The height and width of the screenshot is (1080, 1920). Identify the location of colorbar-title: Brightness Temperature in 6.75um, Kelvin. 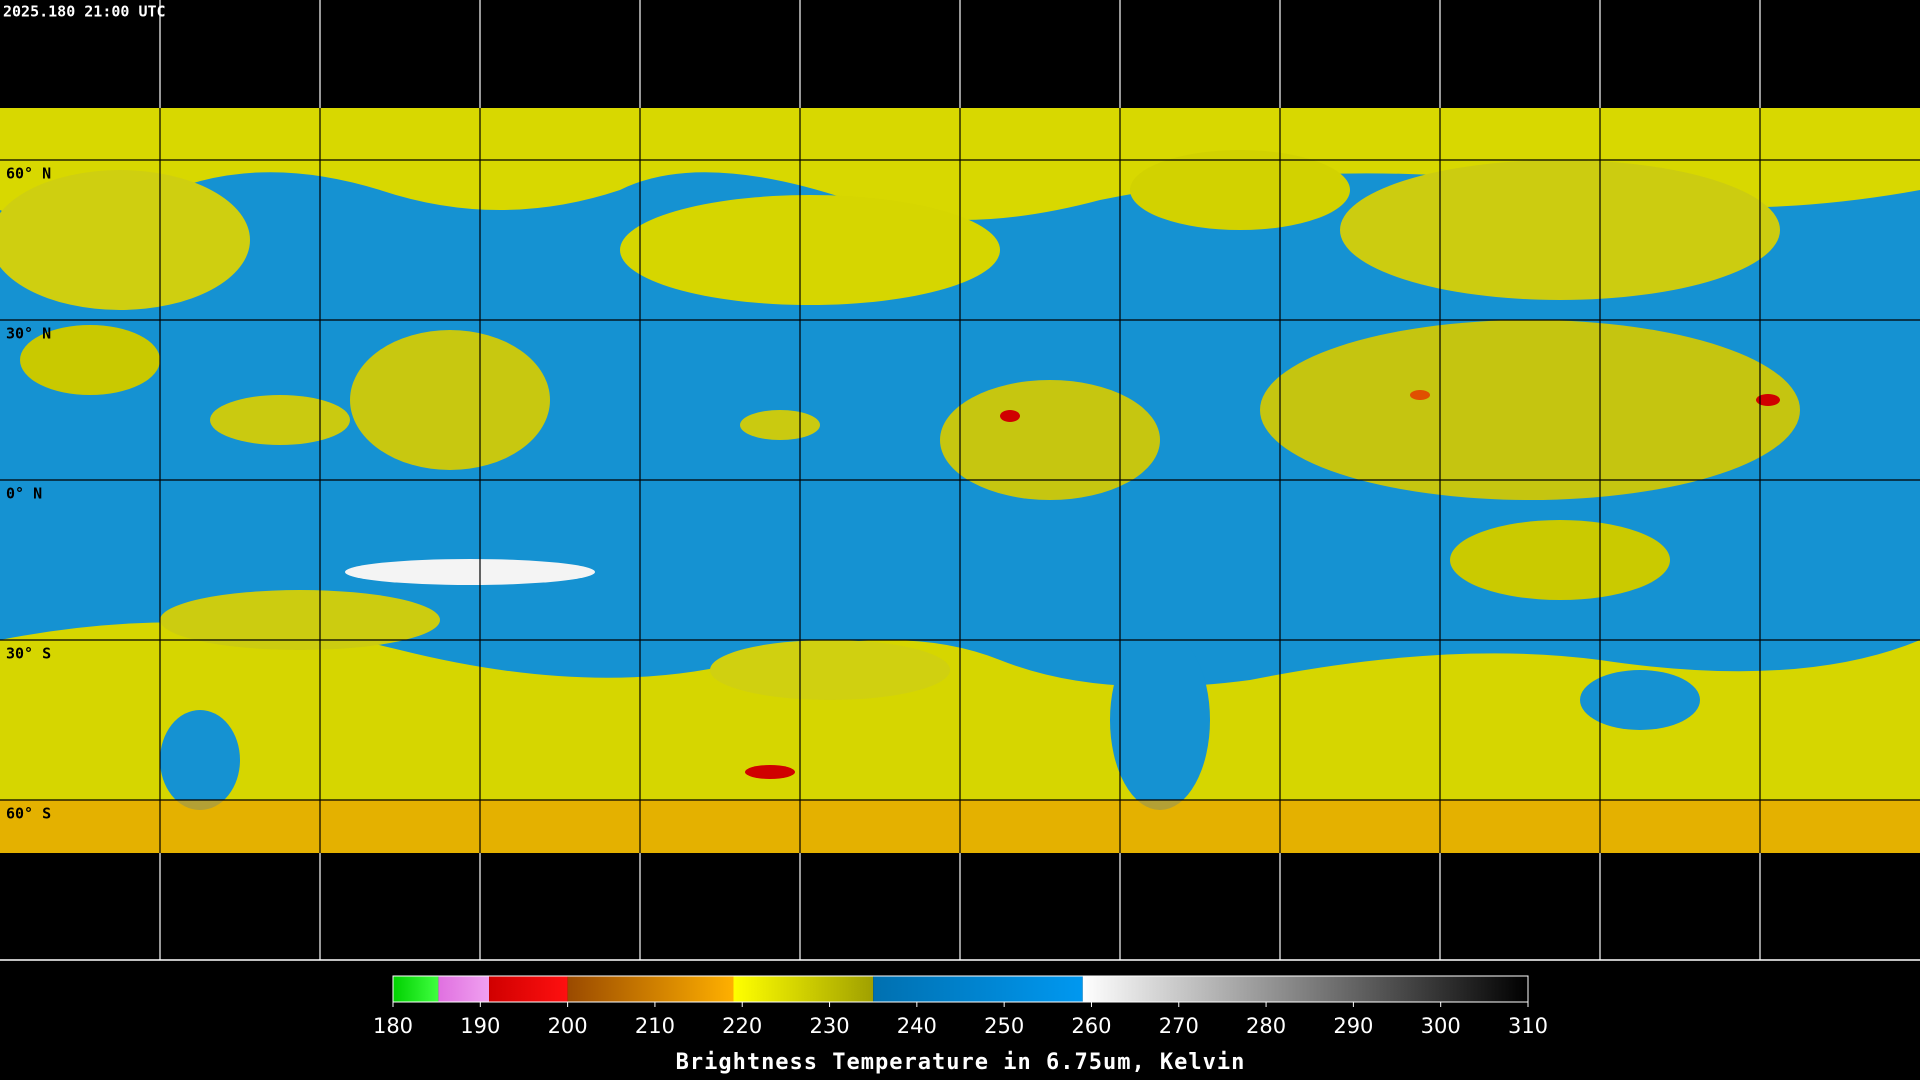
(961, 1062).